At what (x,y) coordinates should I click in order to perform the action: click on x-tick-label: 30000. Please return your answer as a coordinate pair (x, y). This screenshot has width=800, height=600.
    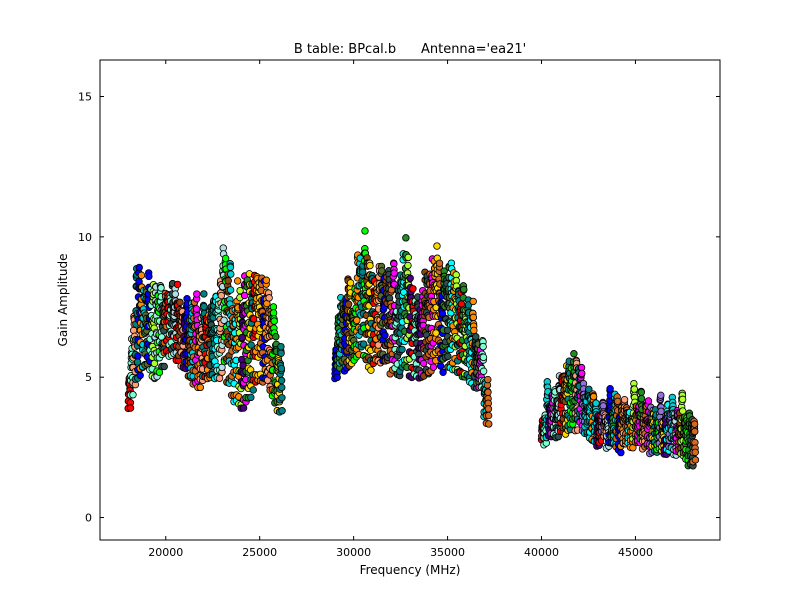
    Looking at the image, I should click on (353, 552).